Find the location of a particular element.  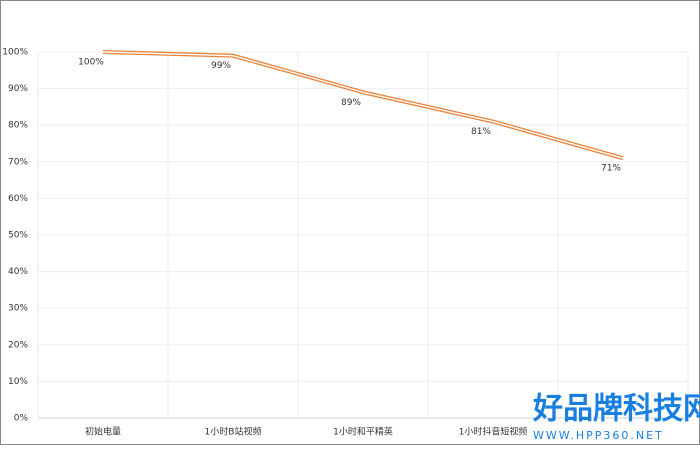

data-label: 81% is located at coordinates (481, 132).